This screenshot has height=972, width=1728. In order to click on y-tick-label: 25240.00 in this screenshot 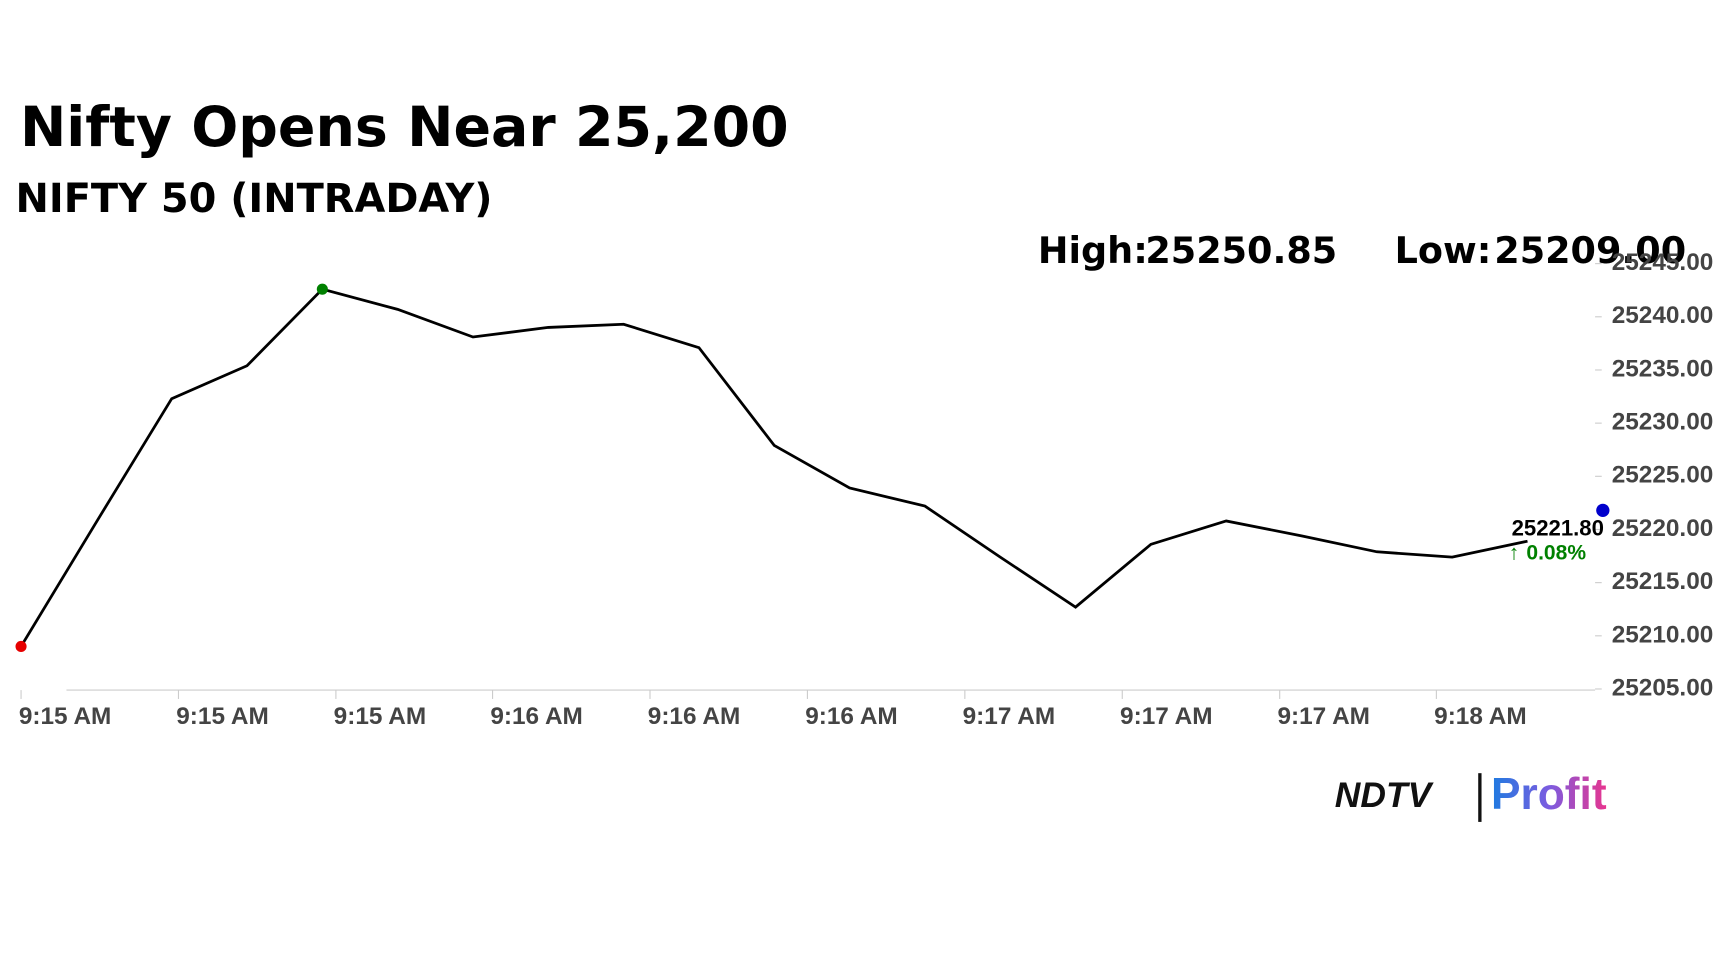, I will do `click(1663, 315)`.